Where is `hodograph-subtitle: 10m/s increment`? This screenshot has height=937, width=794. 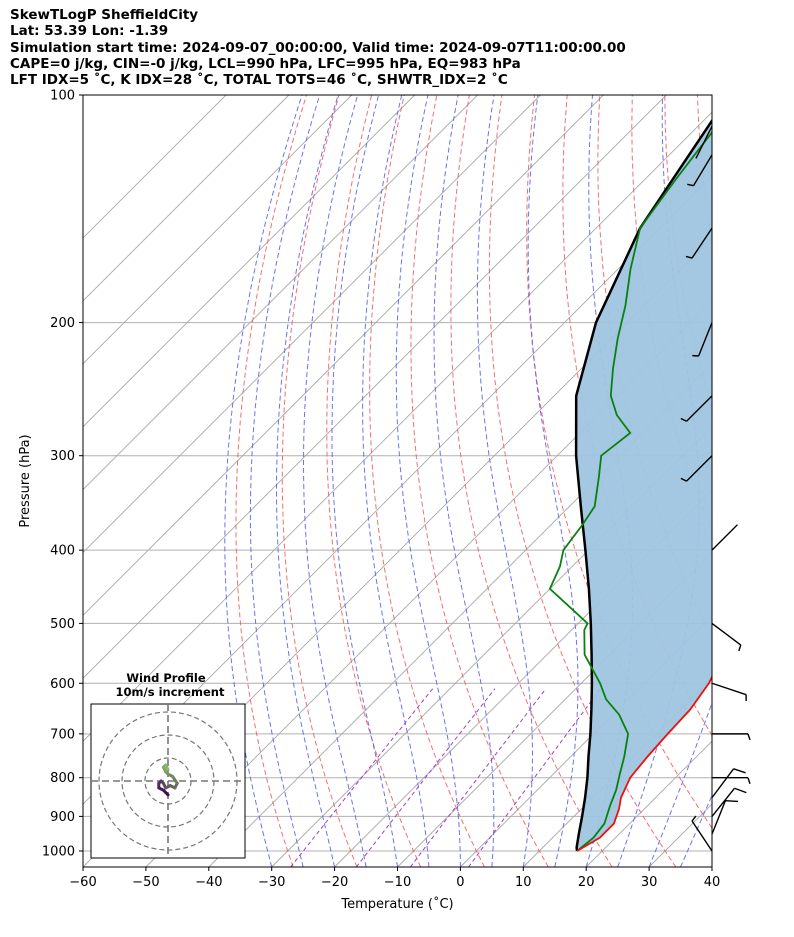
hodograph-subtitle: 10m/s increment is located at coordinates (170, 692).